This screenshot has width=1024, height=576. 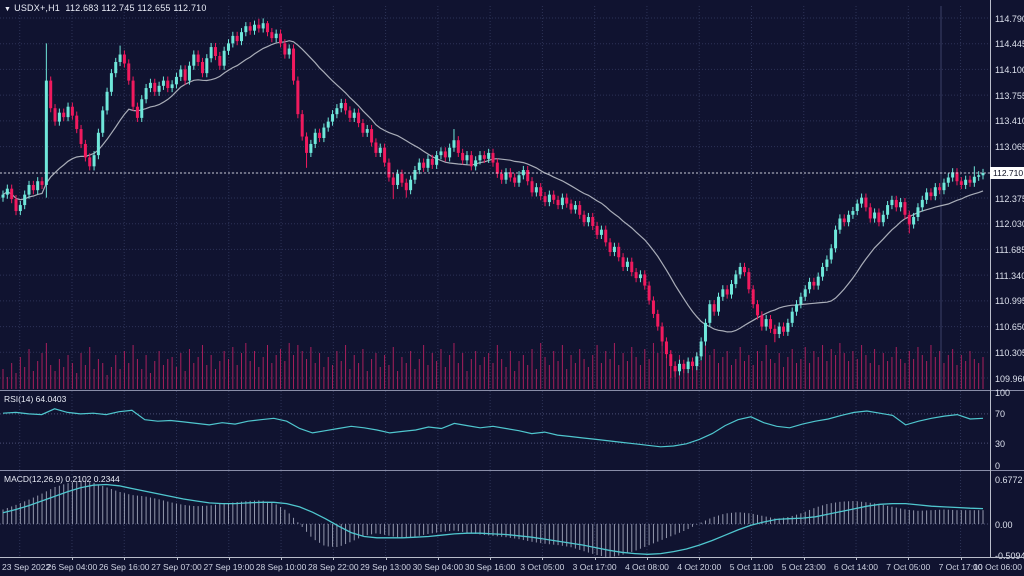 I want to click on rsi-axis-label: 100, so click(x=1003, y=392).